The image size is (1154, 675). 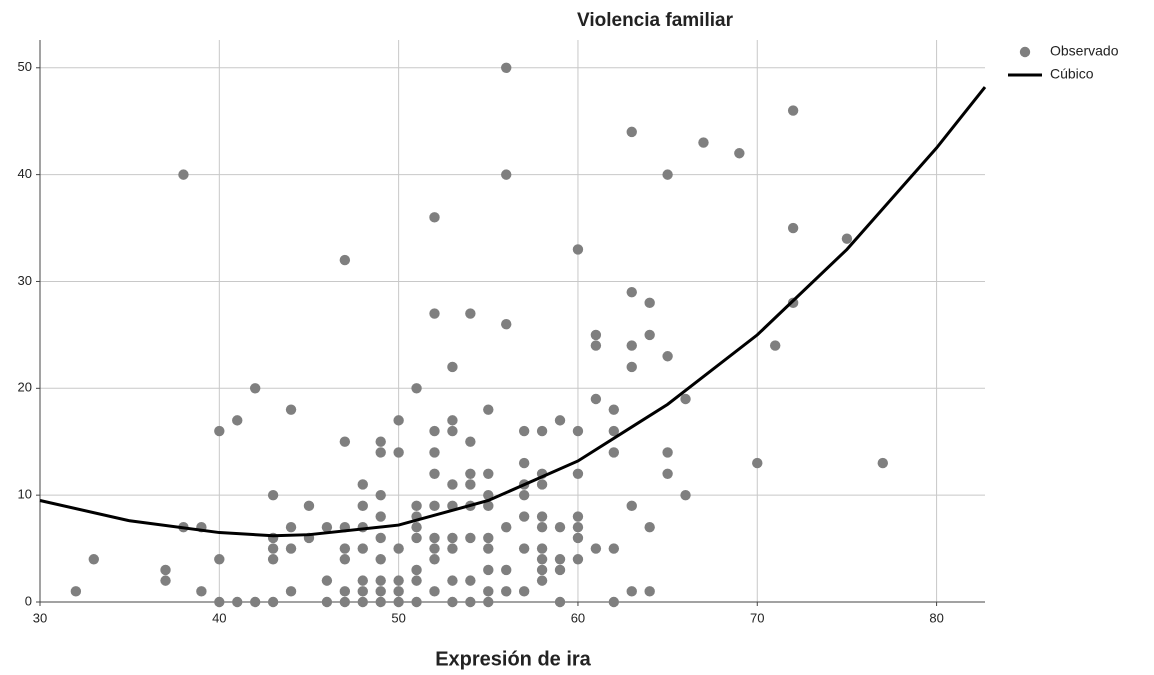 What do you see at coordinates (25, 494) in the screenshot?
I see `y-tick-label: 10` at bounding box center [25, 494].